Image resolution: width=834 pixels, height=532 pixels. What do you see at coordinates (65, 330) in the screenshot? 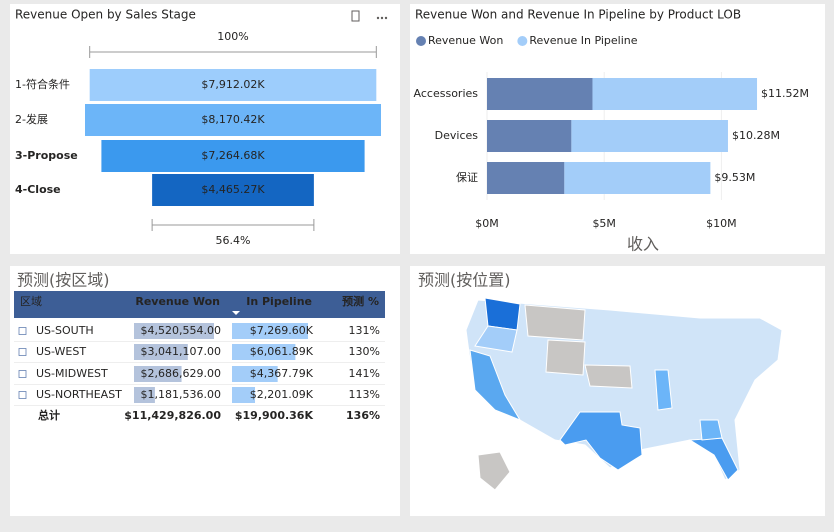
I see `cell: US-SOUTH` at bounding box center [65, 330].